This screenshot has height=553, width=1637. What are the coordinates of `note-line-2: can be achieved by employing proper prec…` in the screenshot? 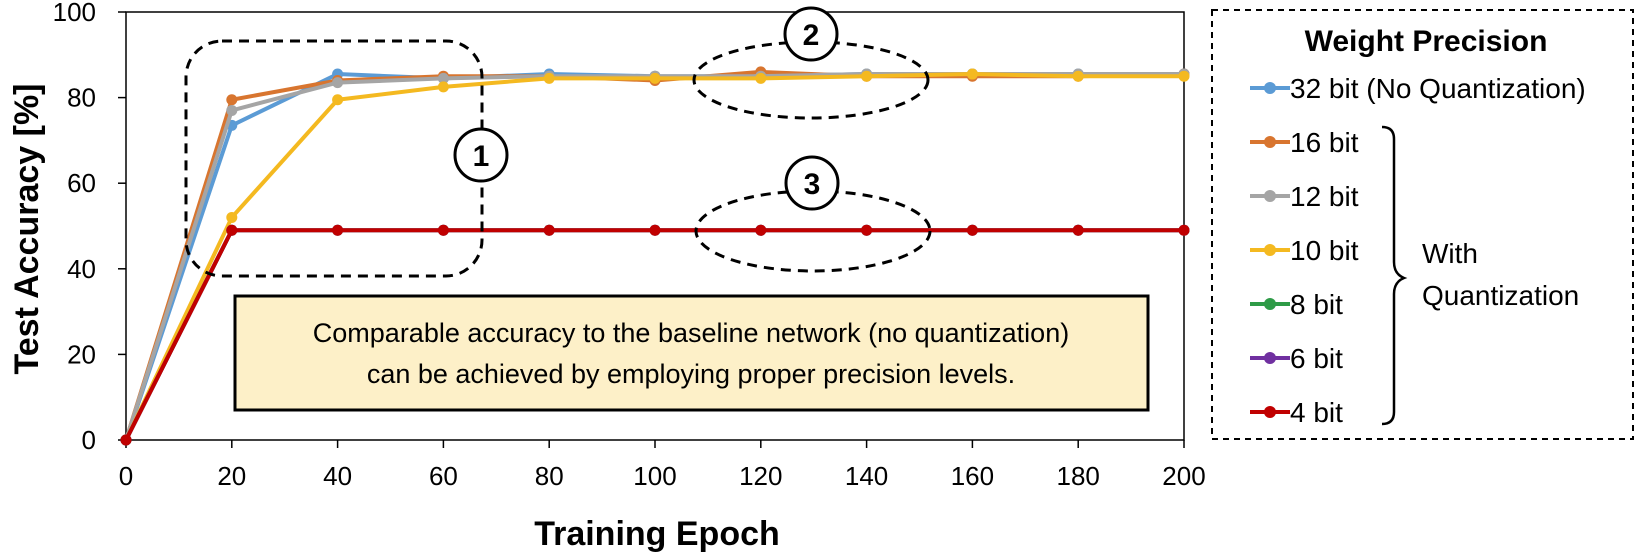 It's located at (691, 374).